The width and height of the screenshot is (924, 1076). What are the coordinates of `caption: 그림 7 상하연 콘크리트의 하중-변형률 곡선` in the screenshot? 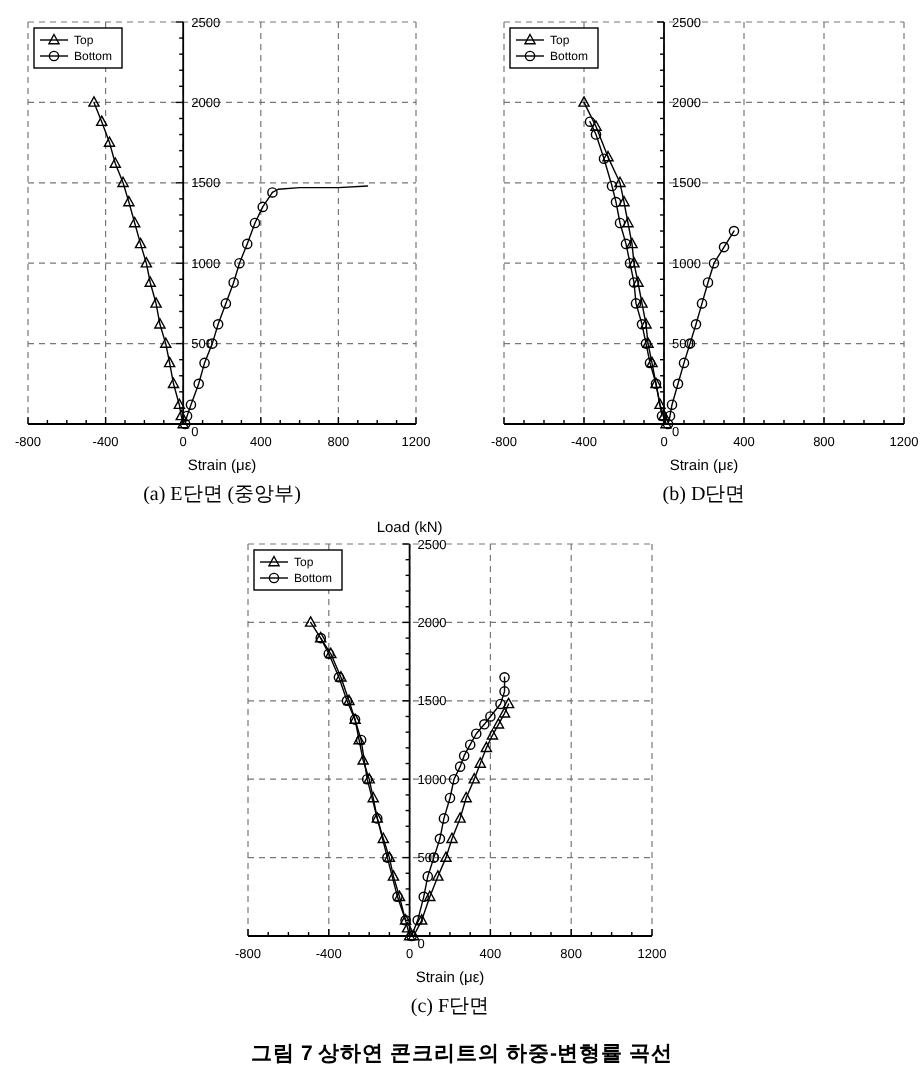 It's located at (462, 1054).